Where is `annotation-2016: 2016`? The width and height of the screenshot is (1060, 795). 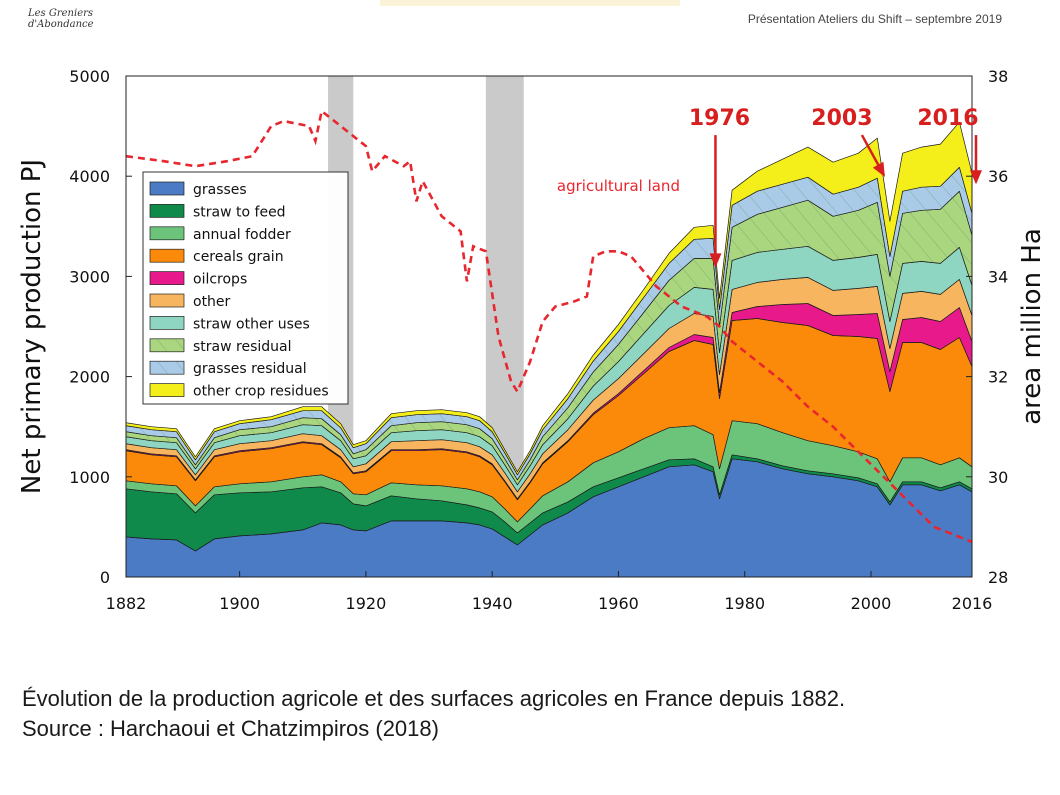 annotation-2016: 2016 is located at coordinates (947, 118).